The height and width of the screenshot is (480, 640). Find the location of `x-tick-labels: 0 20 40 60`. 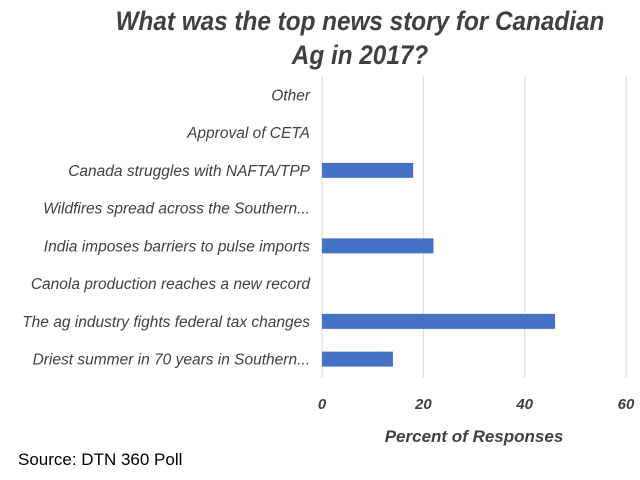

x-tick-labels: 0 20 40 60 is located at coordinates (476, 404).